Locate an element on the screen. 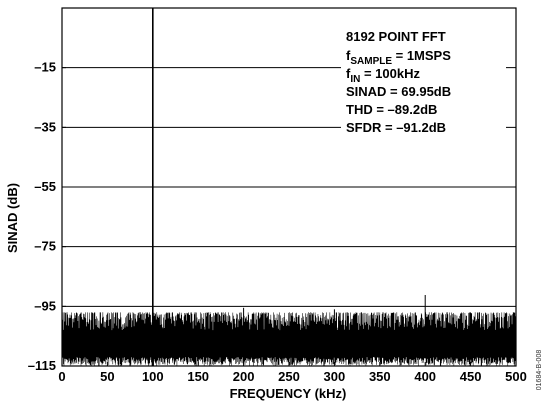 This screenshot has height=409, width=547. x-tick-label: 300 is located at coordinates (335, 376).